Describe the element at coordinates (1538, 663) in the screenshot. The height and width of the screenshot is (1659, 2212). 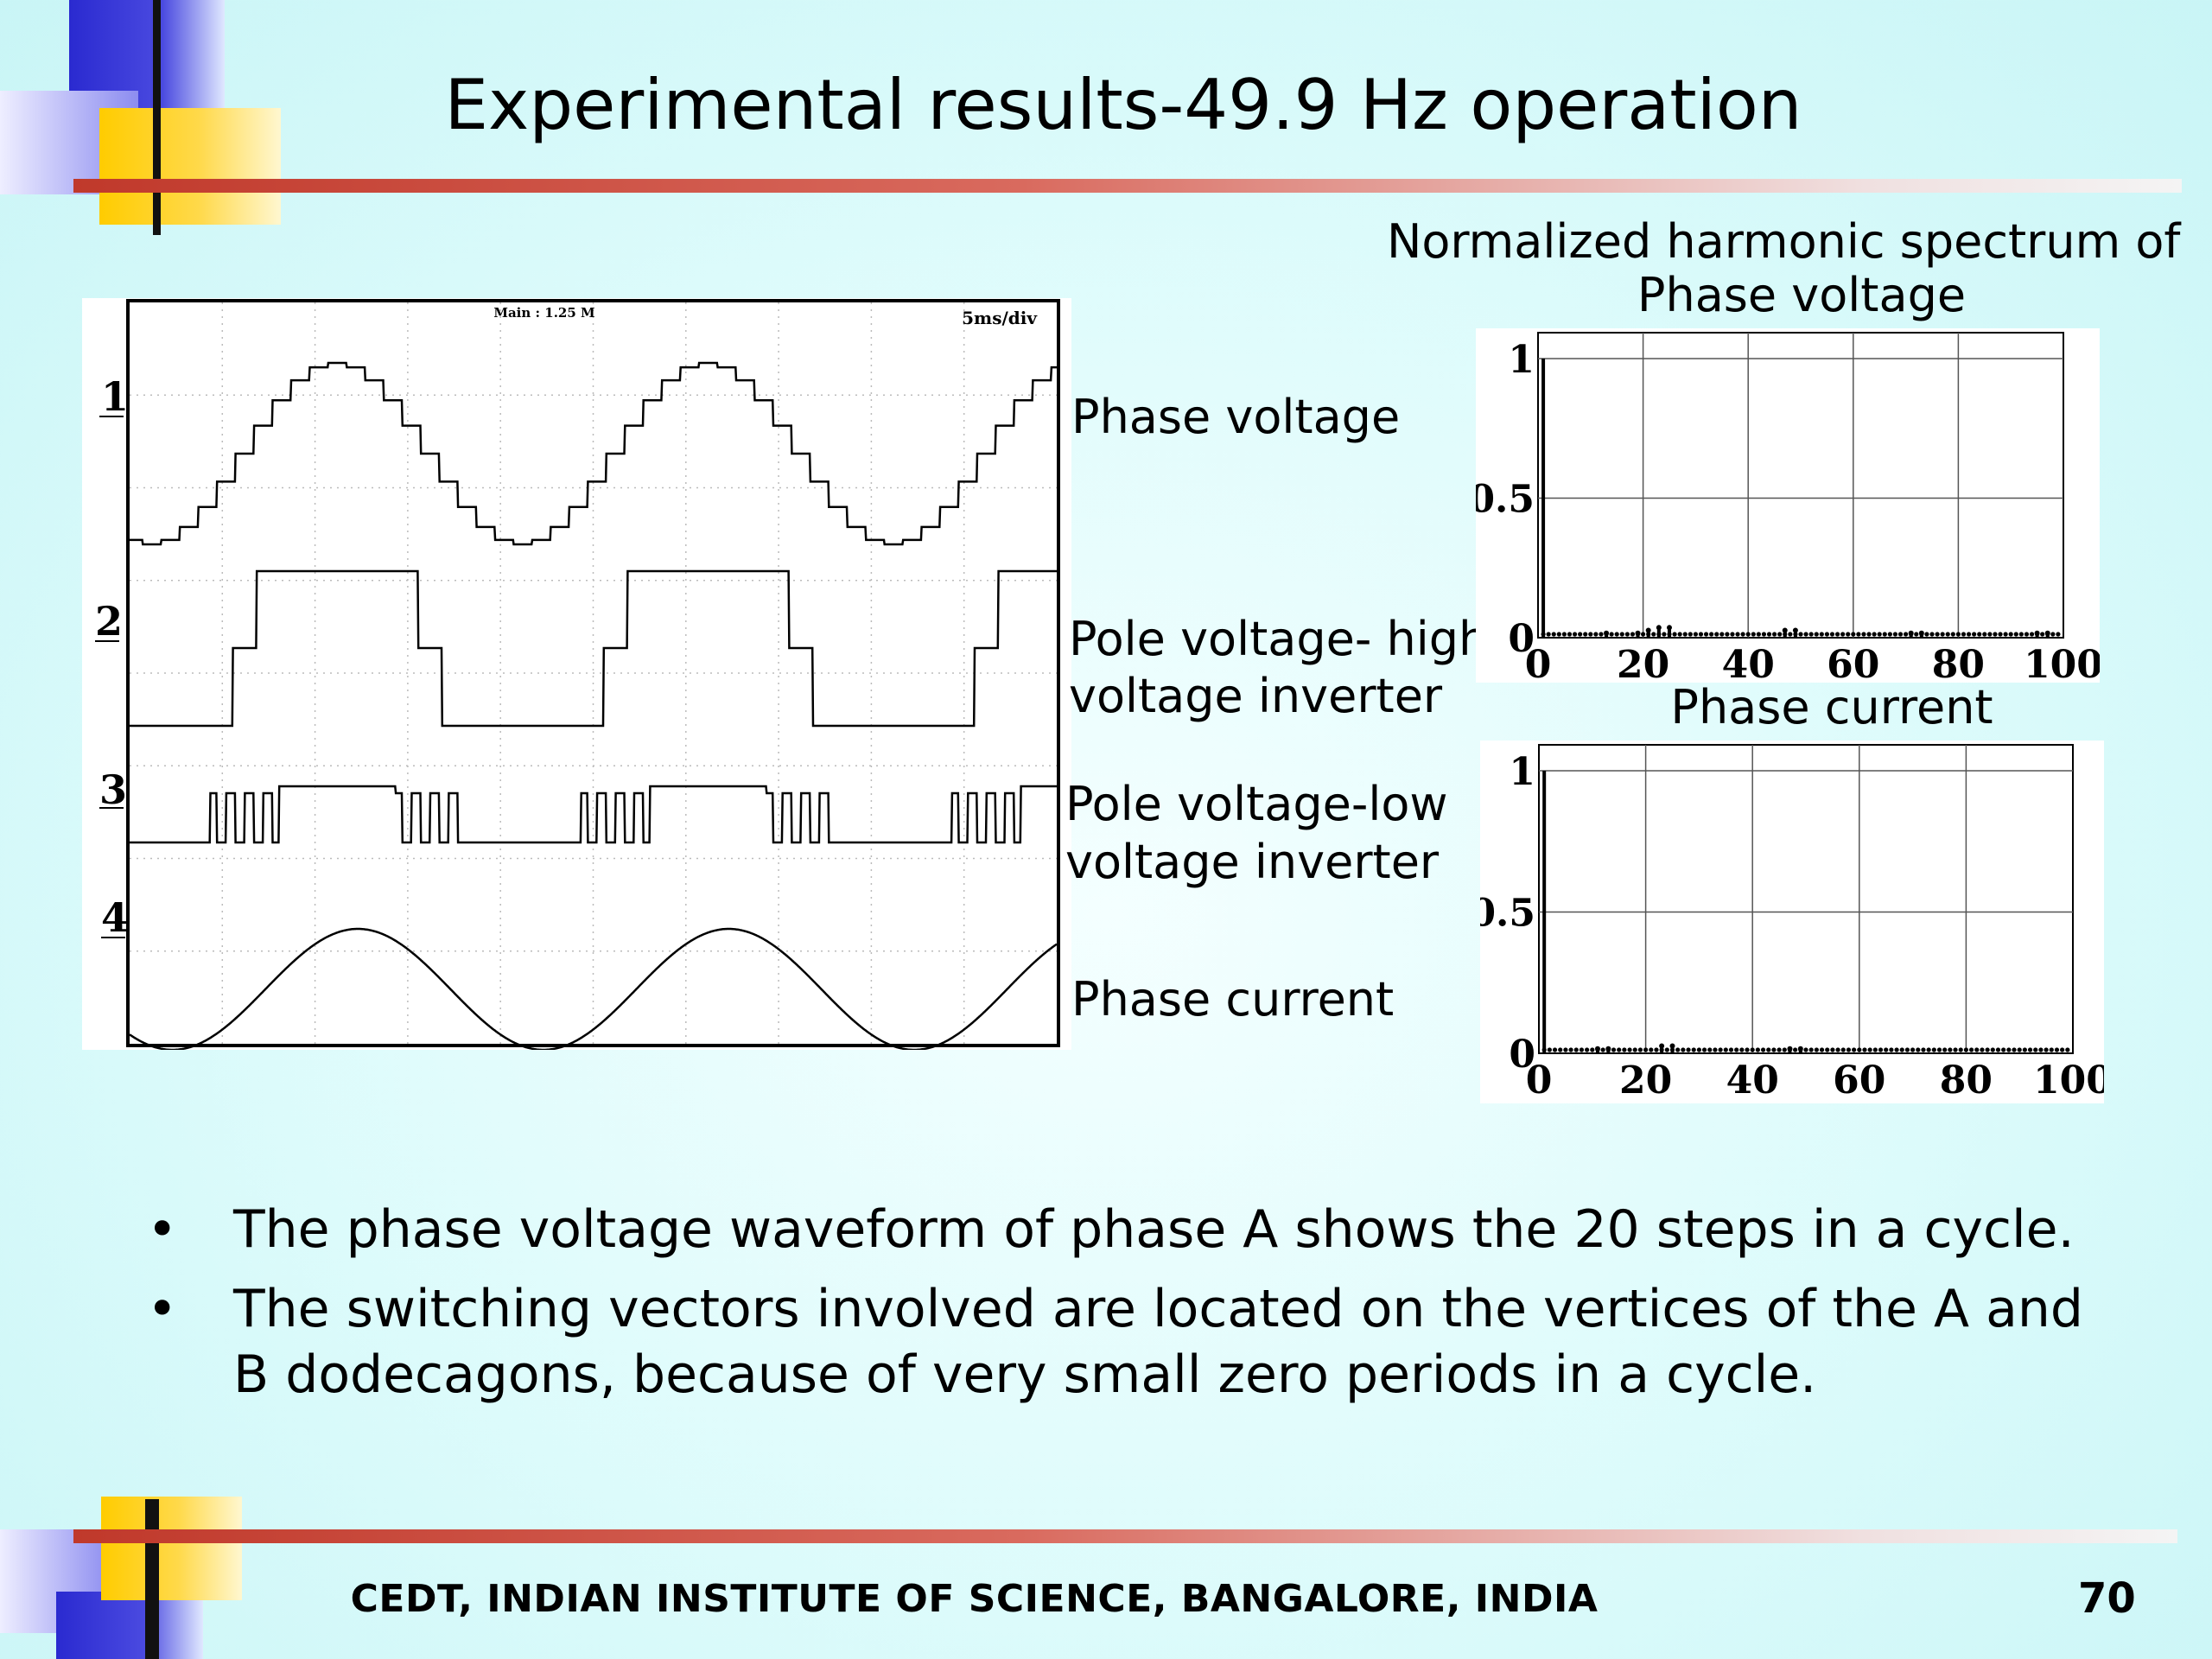
I see `spectrum-voltage-xtick-label: 0` at that location.